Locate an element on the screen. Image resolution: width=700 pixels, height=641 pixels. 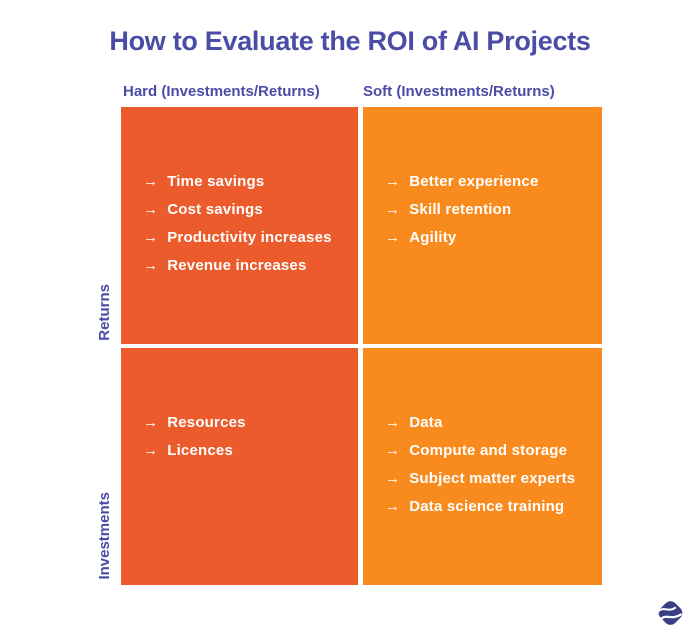
list-item: → Skill retention is located at coordinates (489, 210).